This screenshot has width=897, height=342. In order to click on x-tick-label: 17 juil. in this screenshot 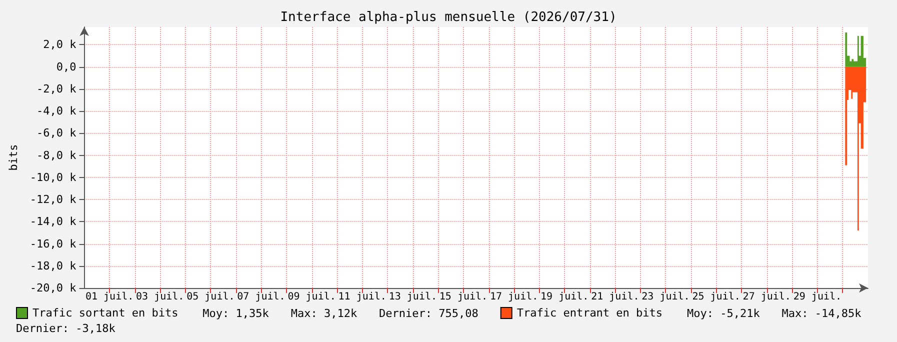, I will do `click(514, 297)`.